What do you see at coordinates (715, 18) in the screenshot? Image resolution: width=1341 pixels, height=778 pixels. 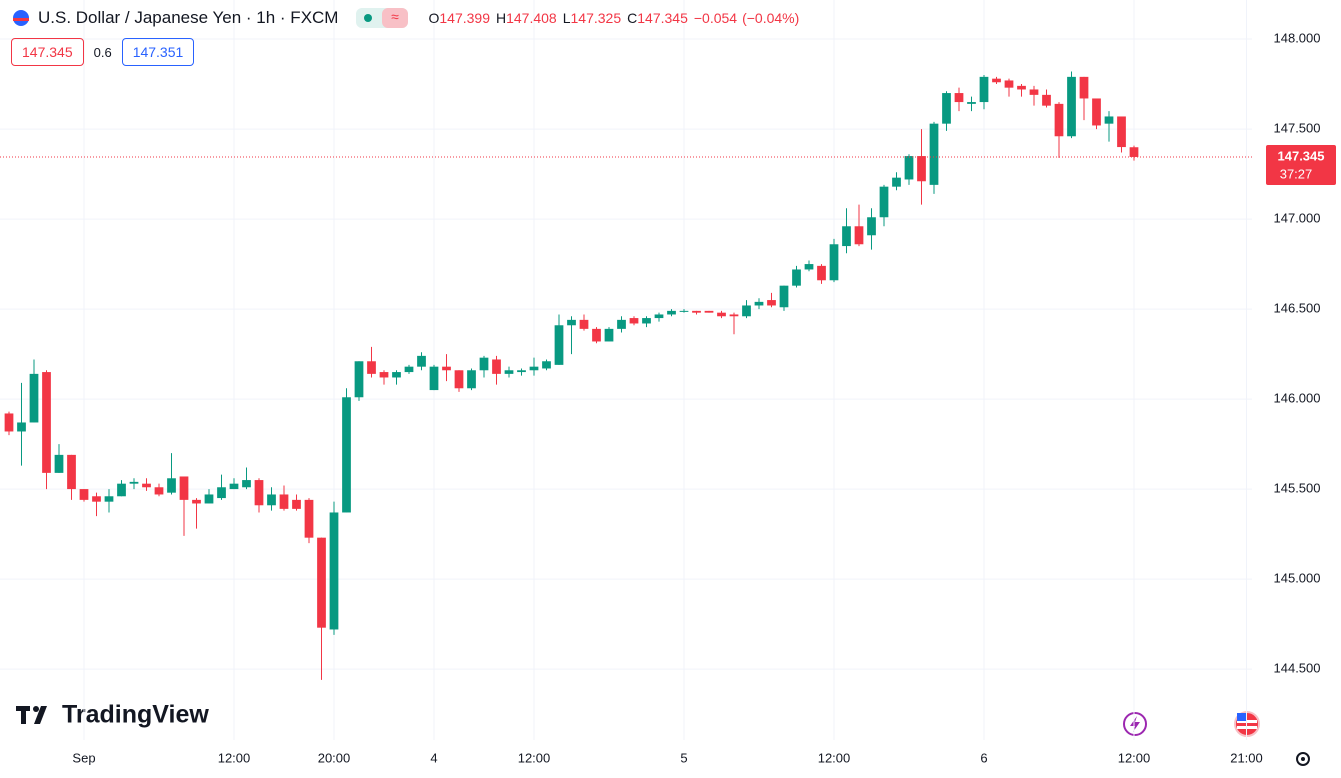 I see `change: −0.054` at bounding box center [715, 18].